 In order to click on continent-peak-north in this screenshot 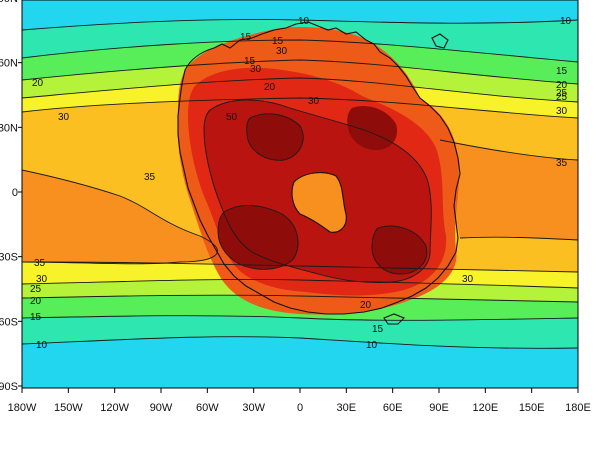, I will do `click(275, 137)`.